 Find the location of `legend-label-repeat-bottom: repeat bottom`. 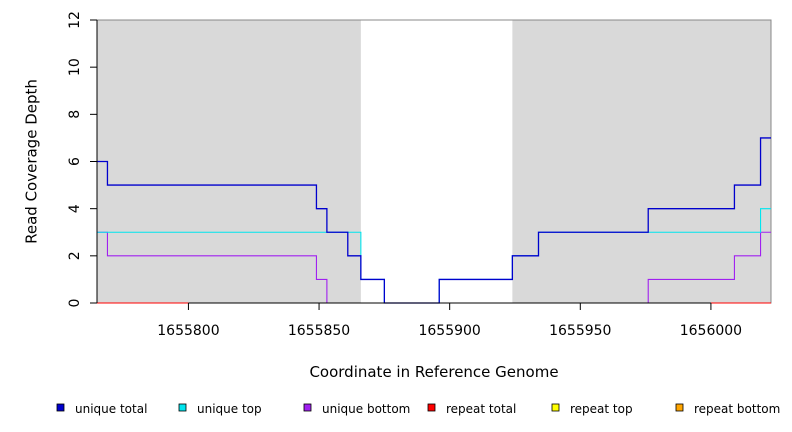

legend-label-repeat-bottom: repeat bottom is located at coordinates (737, 409).